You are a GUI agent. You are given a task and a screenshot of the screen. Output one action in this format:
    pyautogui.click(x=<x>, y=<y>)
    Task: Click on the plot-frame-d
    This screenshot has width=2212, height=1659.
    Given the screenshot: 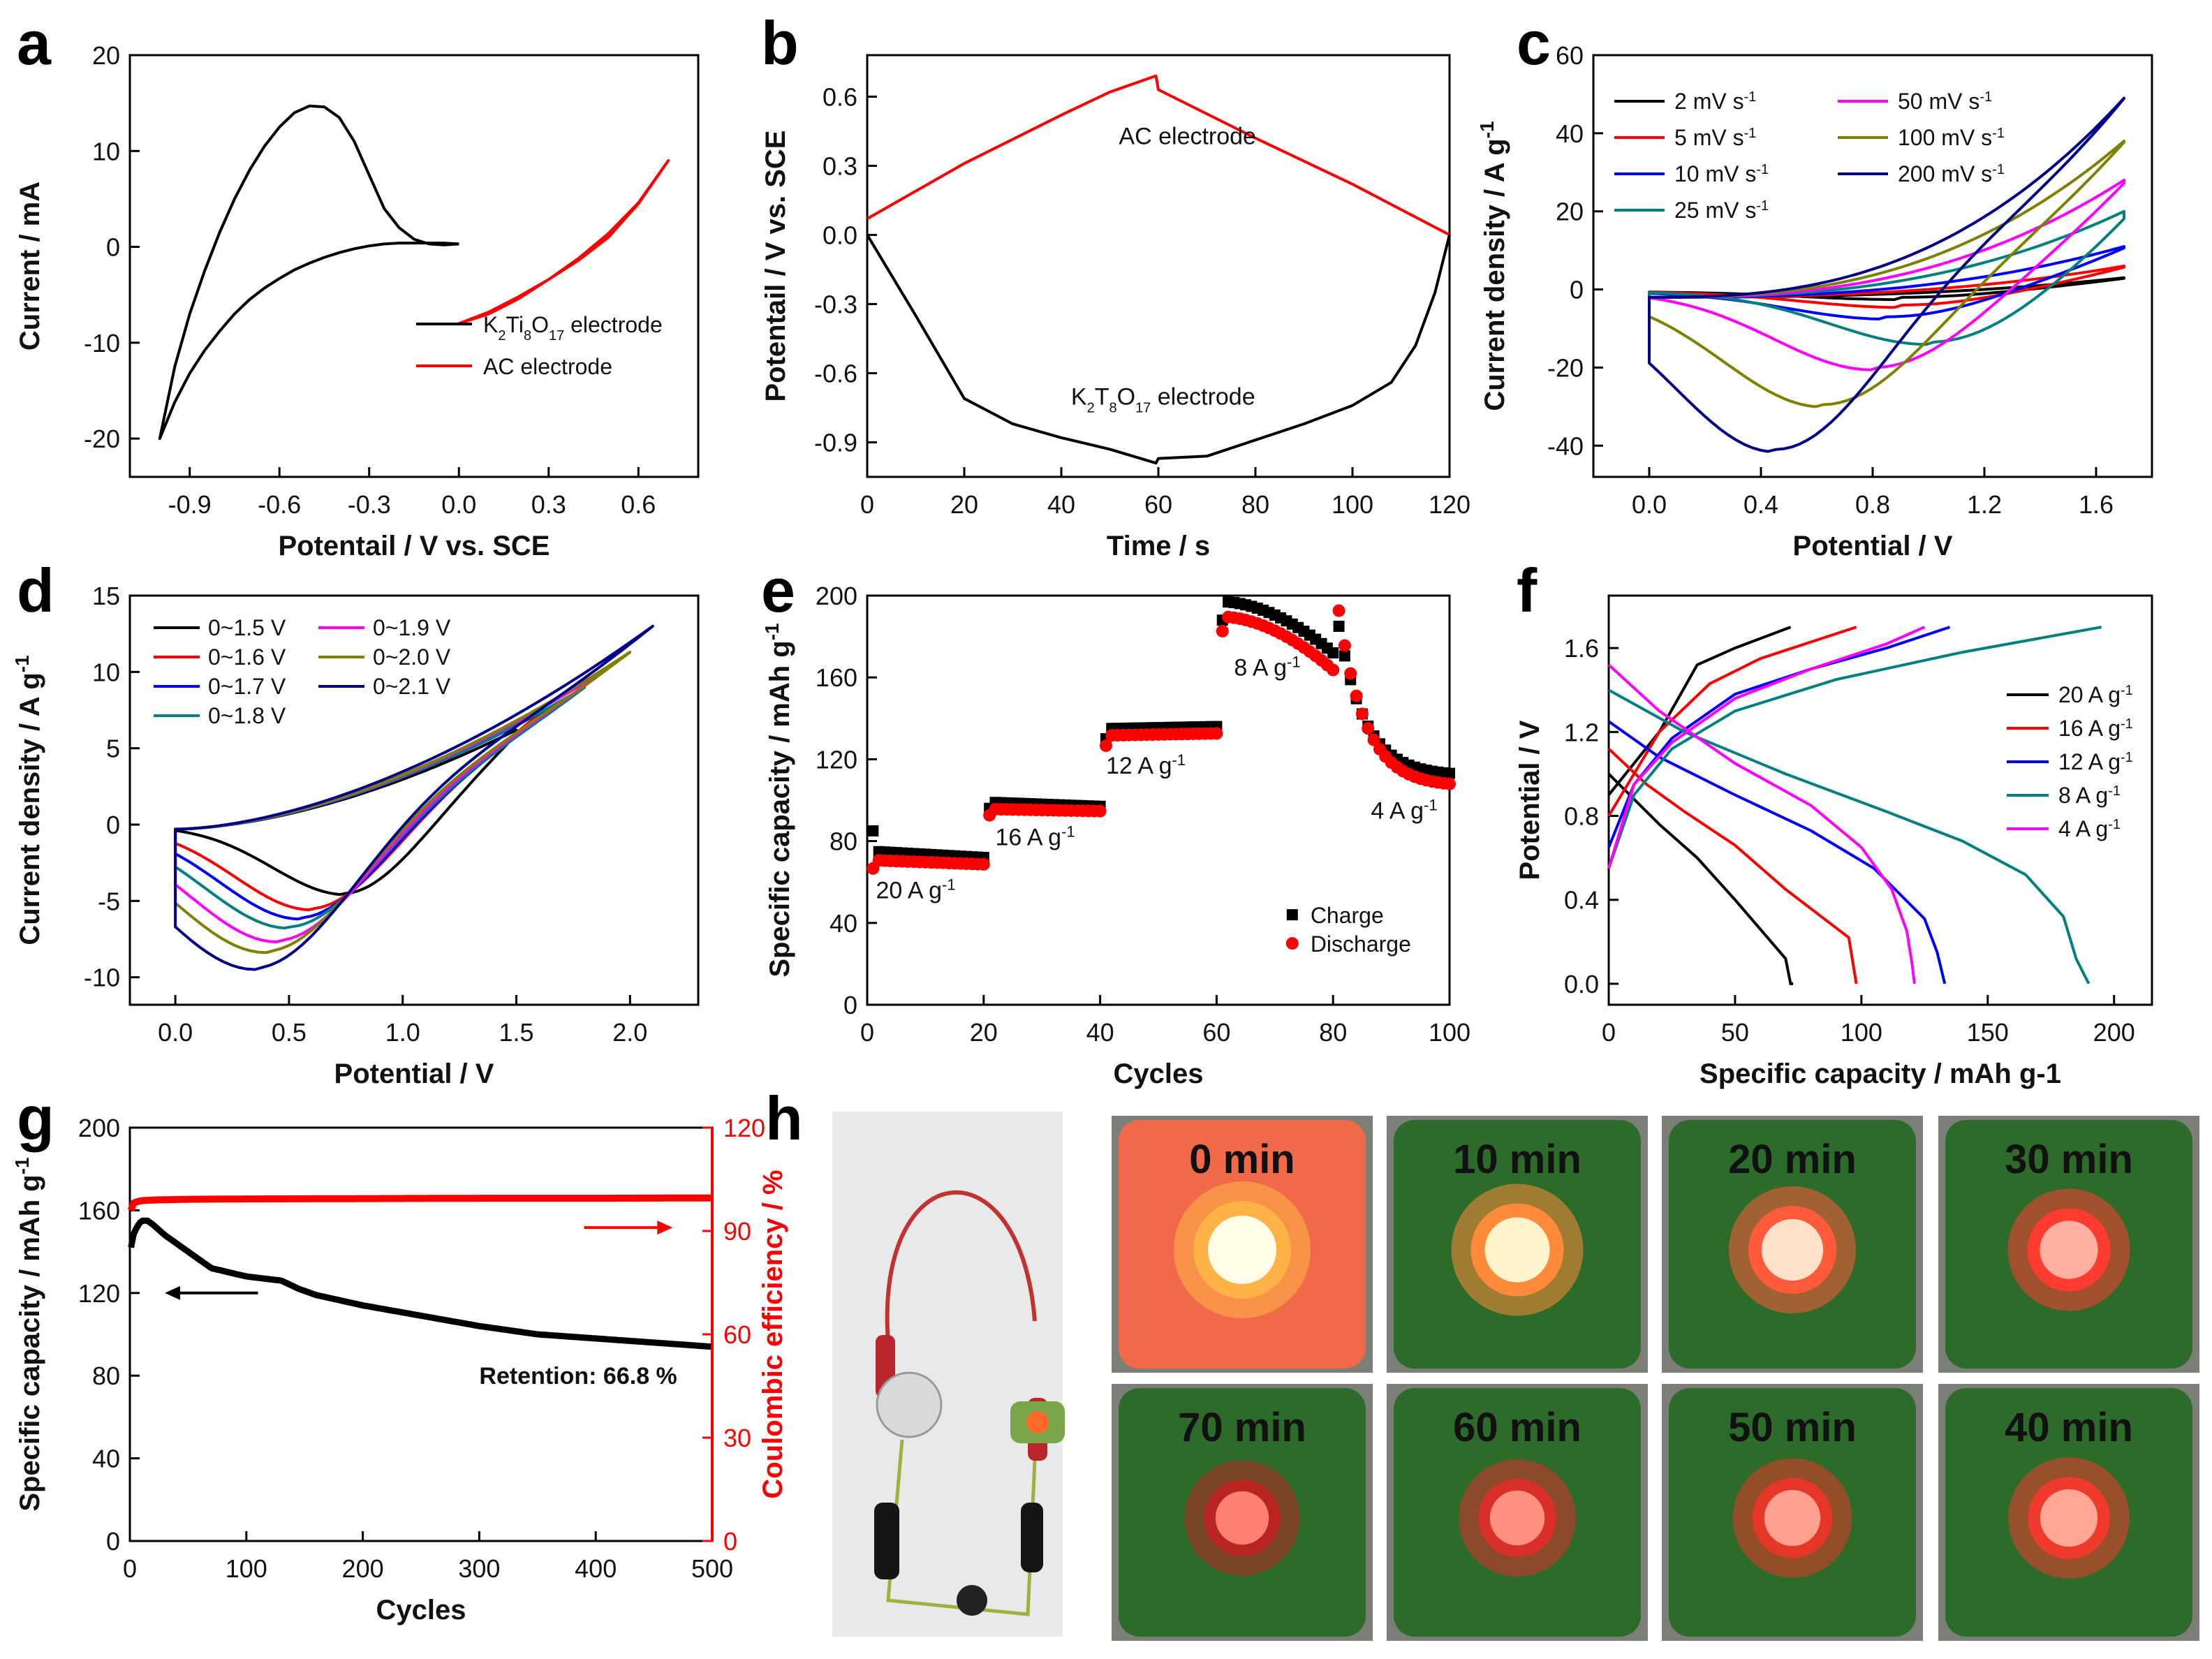 What is the action you would take?
    pyautogui.click(x=414, y=800)
    